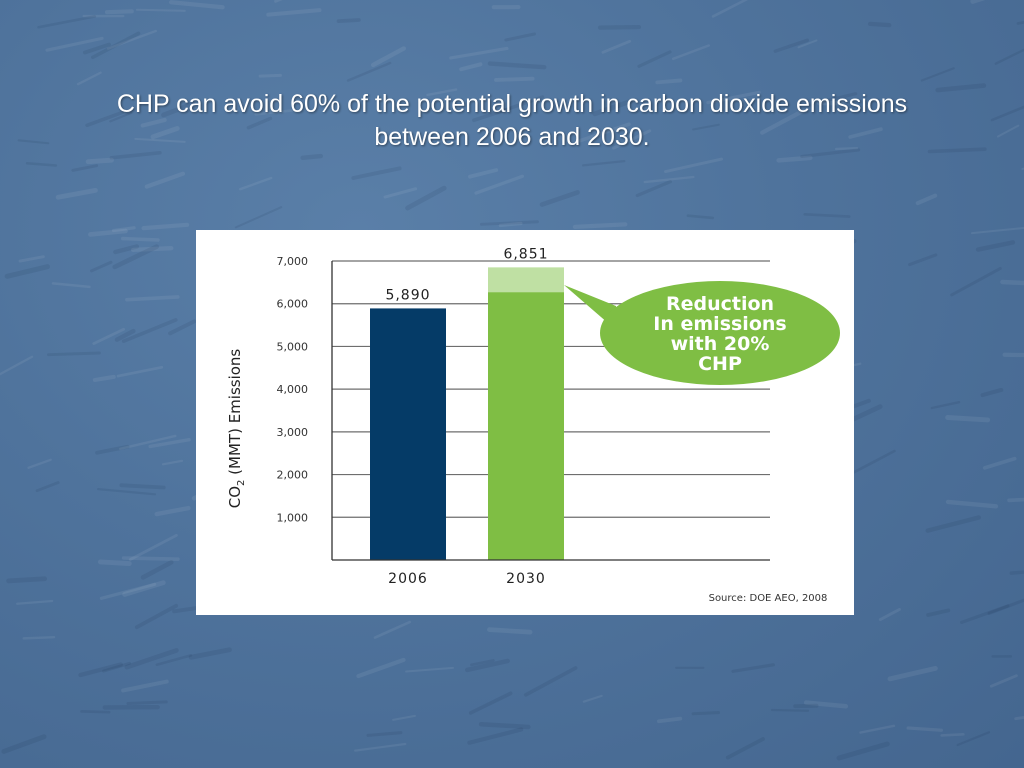  I want to click on y-axis-title-rest: (MMT) Emissions, so click(235, 414).